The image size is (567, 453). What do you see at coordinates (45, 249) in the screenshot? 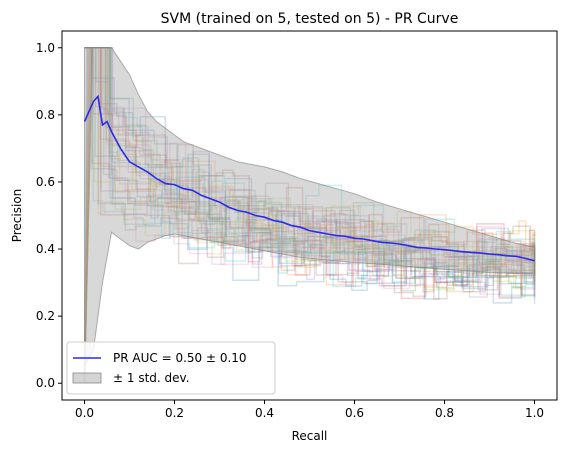
I see `y-tick-label: 0.4` at bounding box center [45, 249].